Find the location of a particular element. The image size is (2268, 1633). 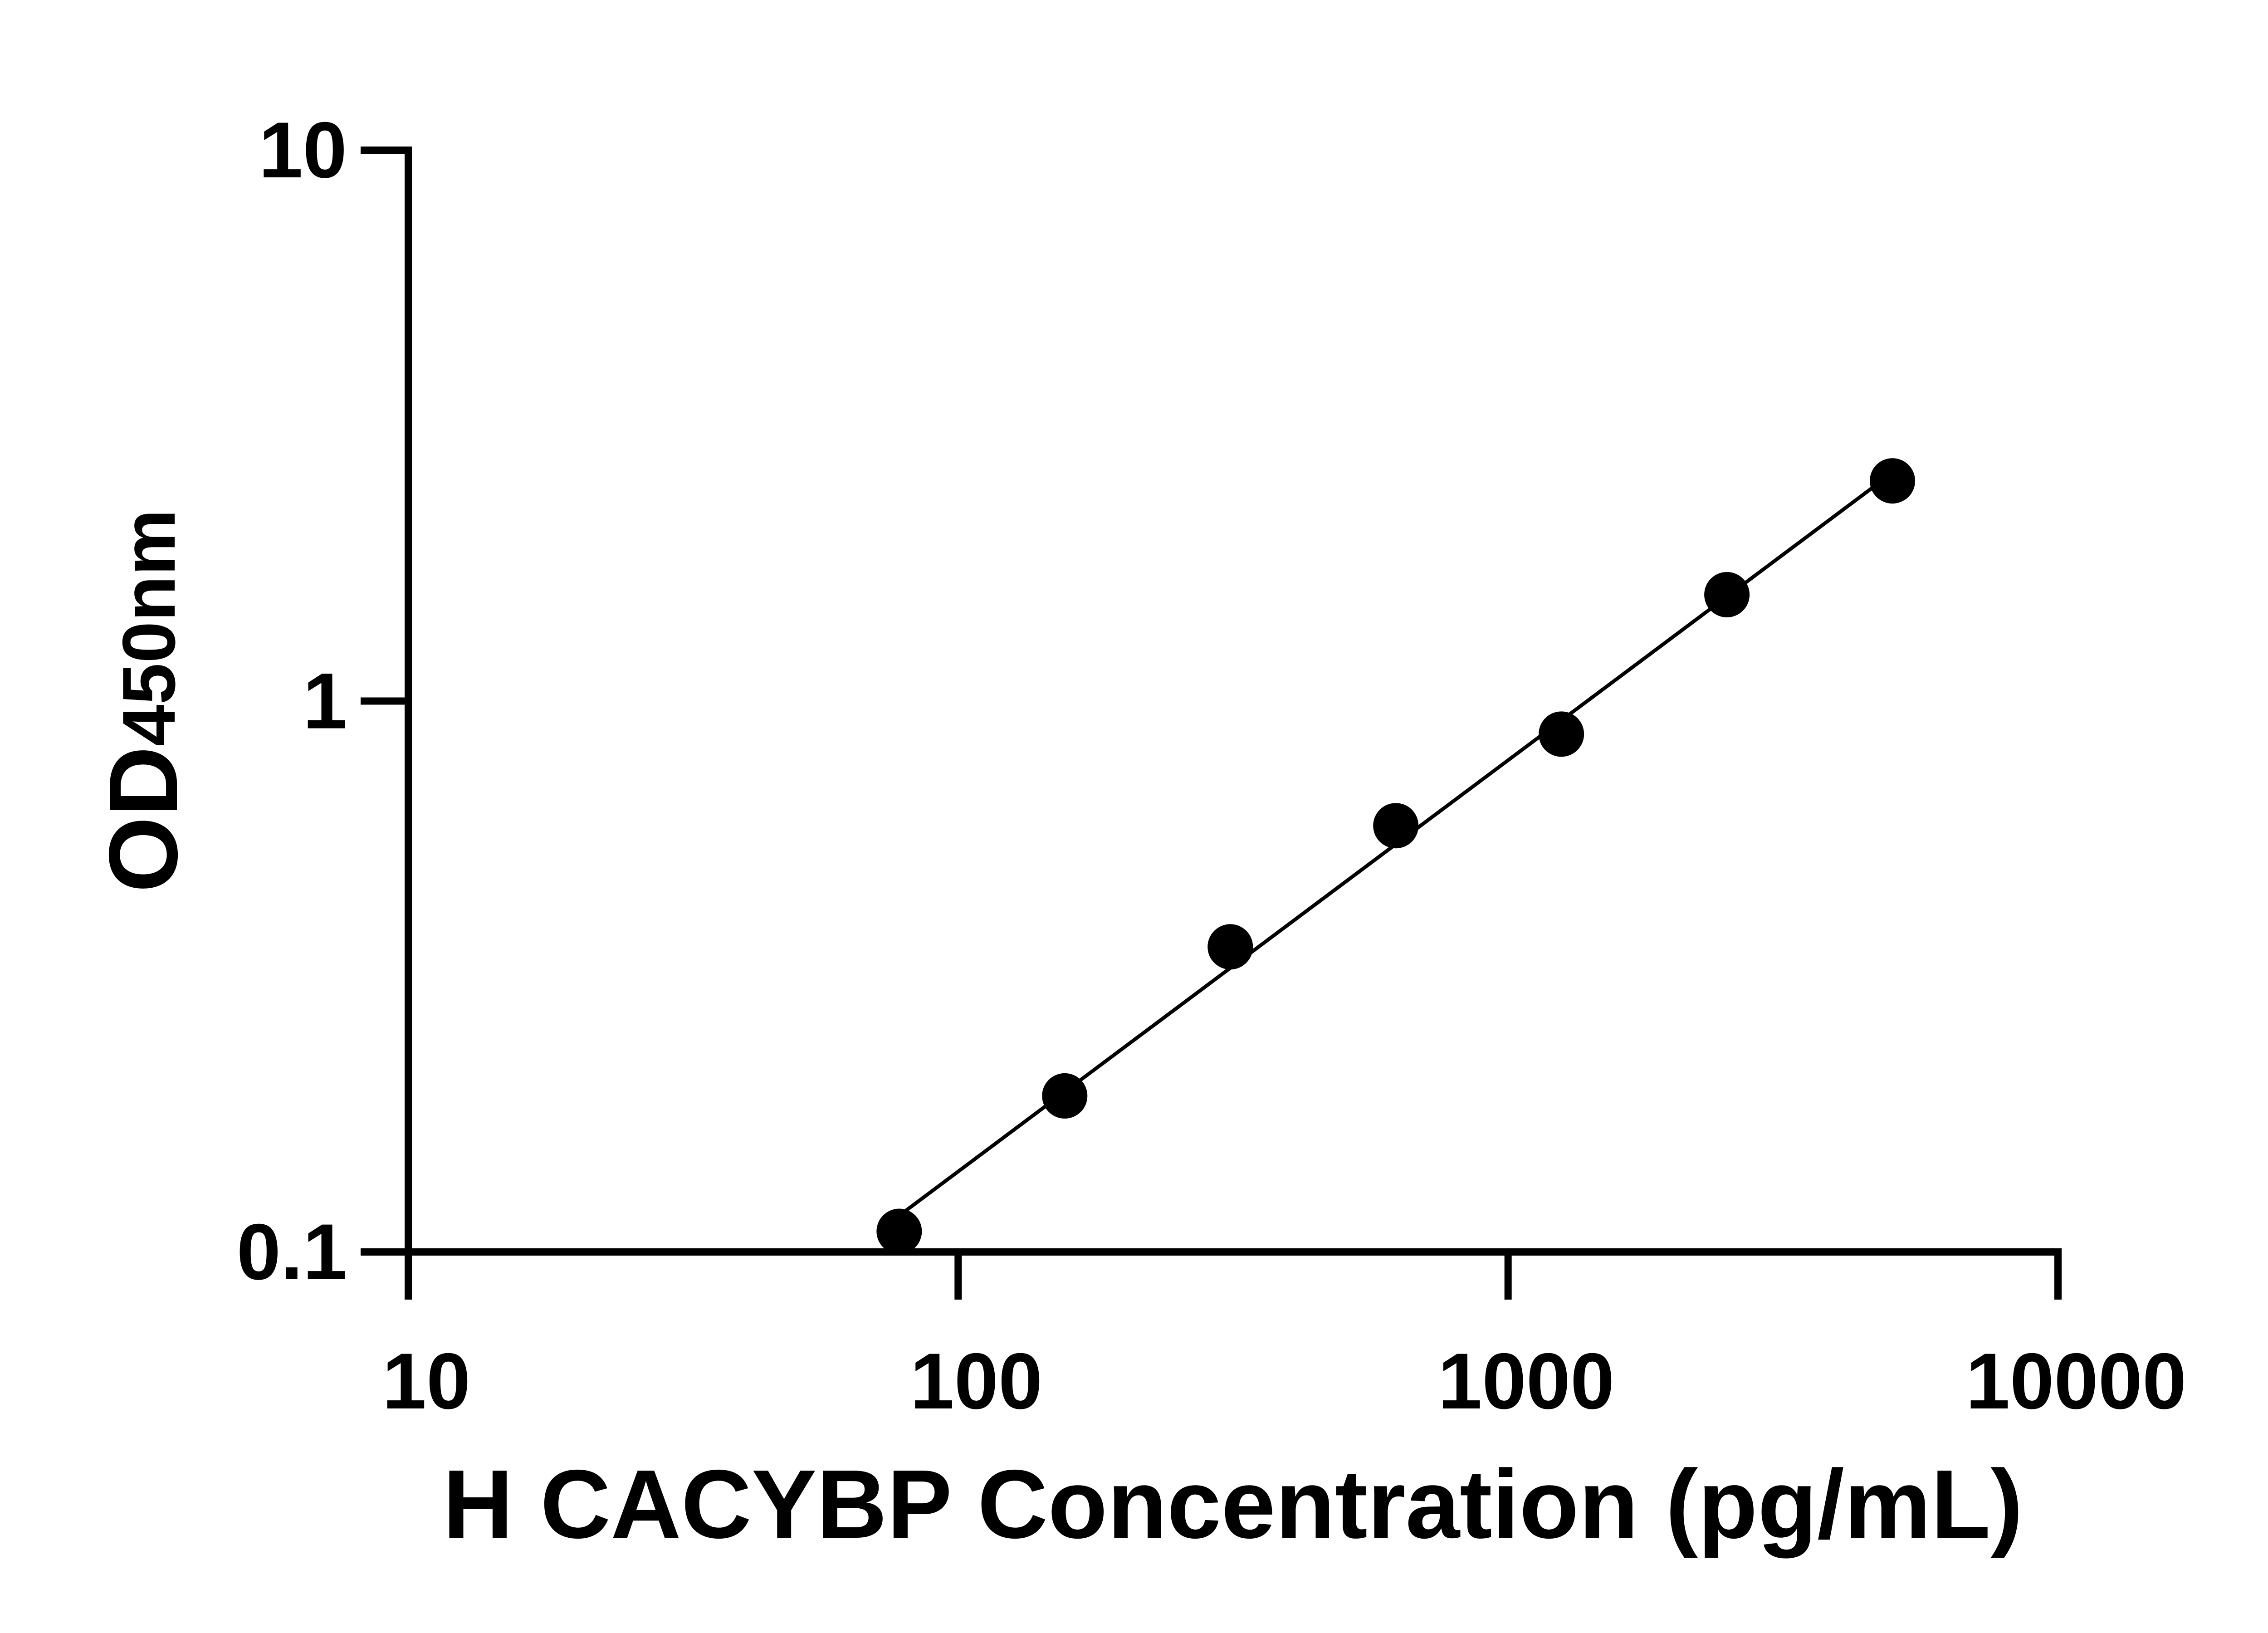

y-tick-label: 10 is located at coordinates (303, 150).